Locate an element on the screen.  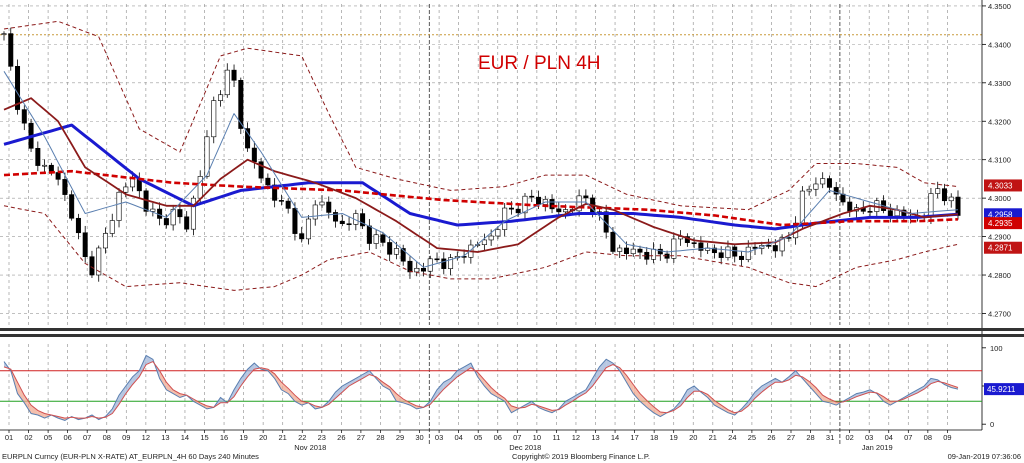
y-tick-label: 4.3300 is located at coordinates (999, 83).